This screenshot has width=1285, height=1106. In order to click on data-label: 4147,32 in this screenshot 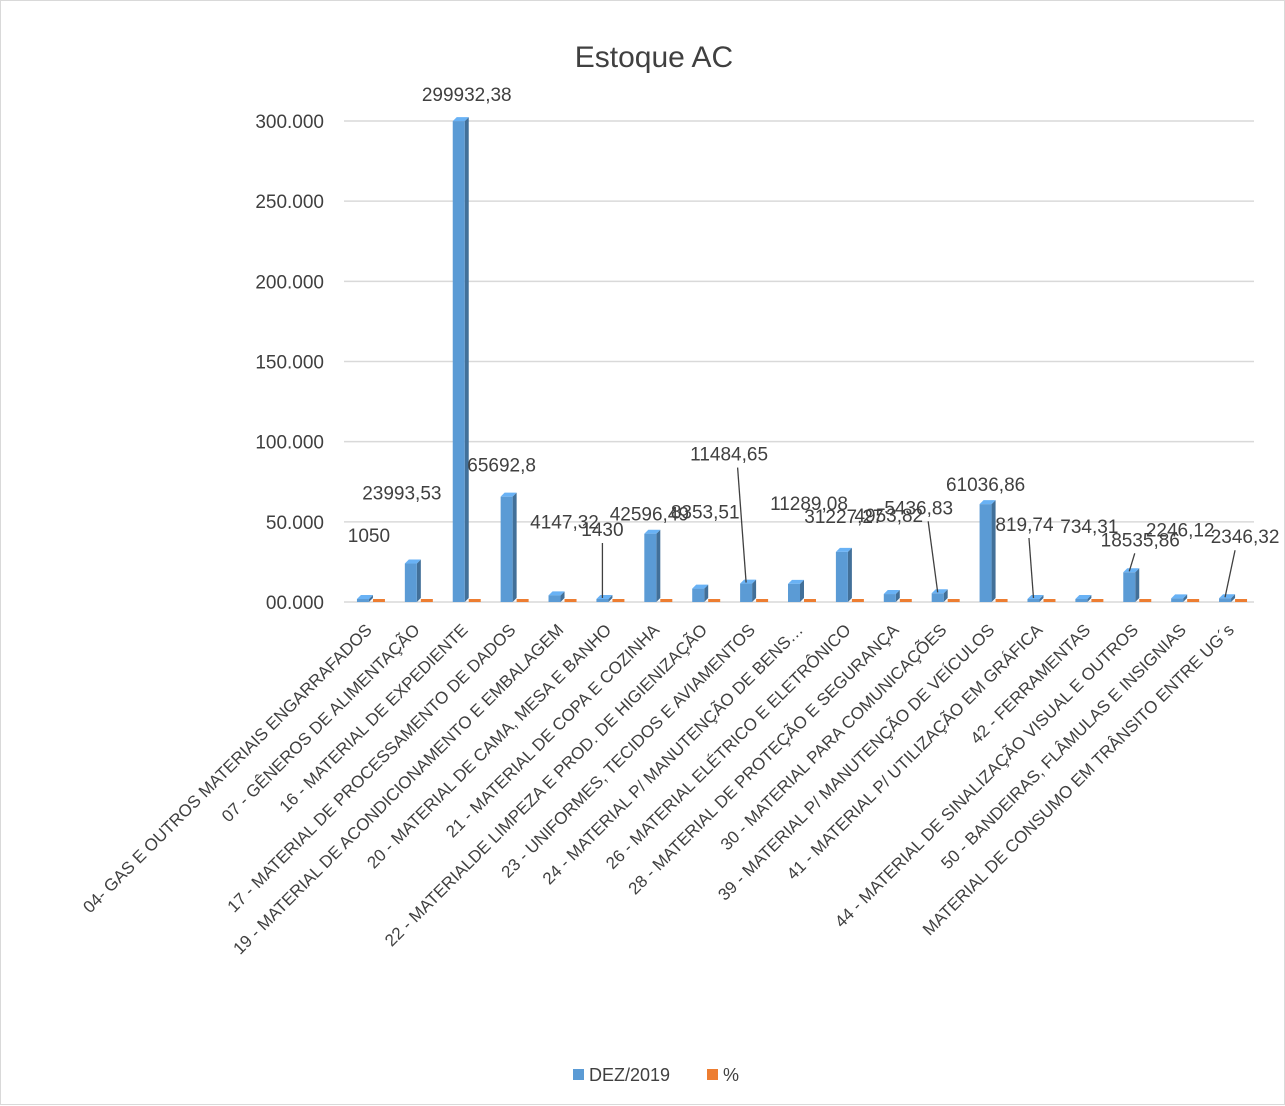, I will do `click(564, 522)`.